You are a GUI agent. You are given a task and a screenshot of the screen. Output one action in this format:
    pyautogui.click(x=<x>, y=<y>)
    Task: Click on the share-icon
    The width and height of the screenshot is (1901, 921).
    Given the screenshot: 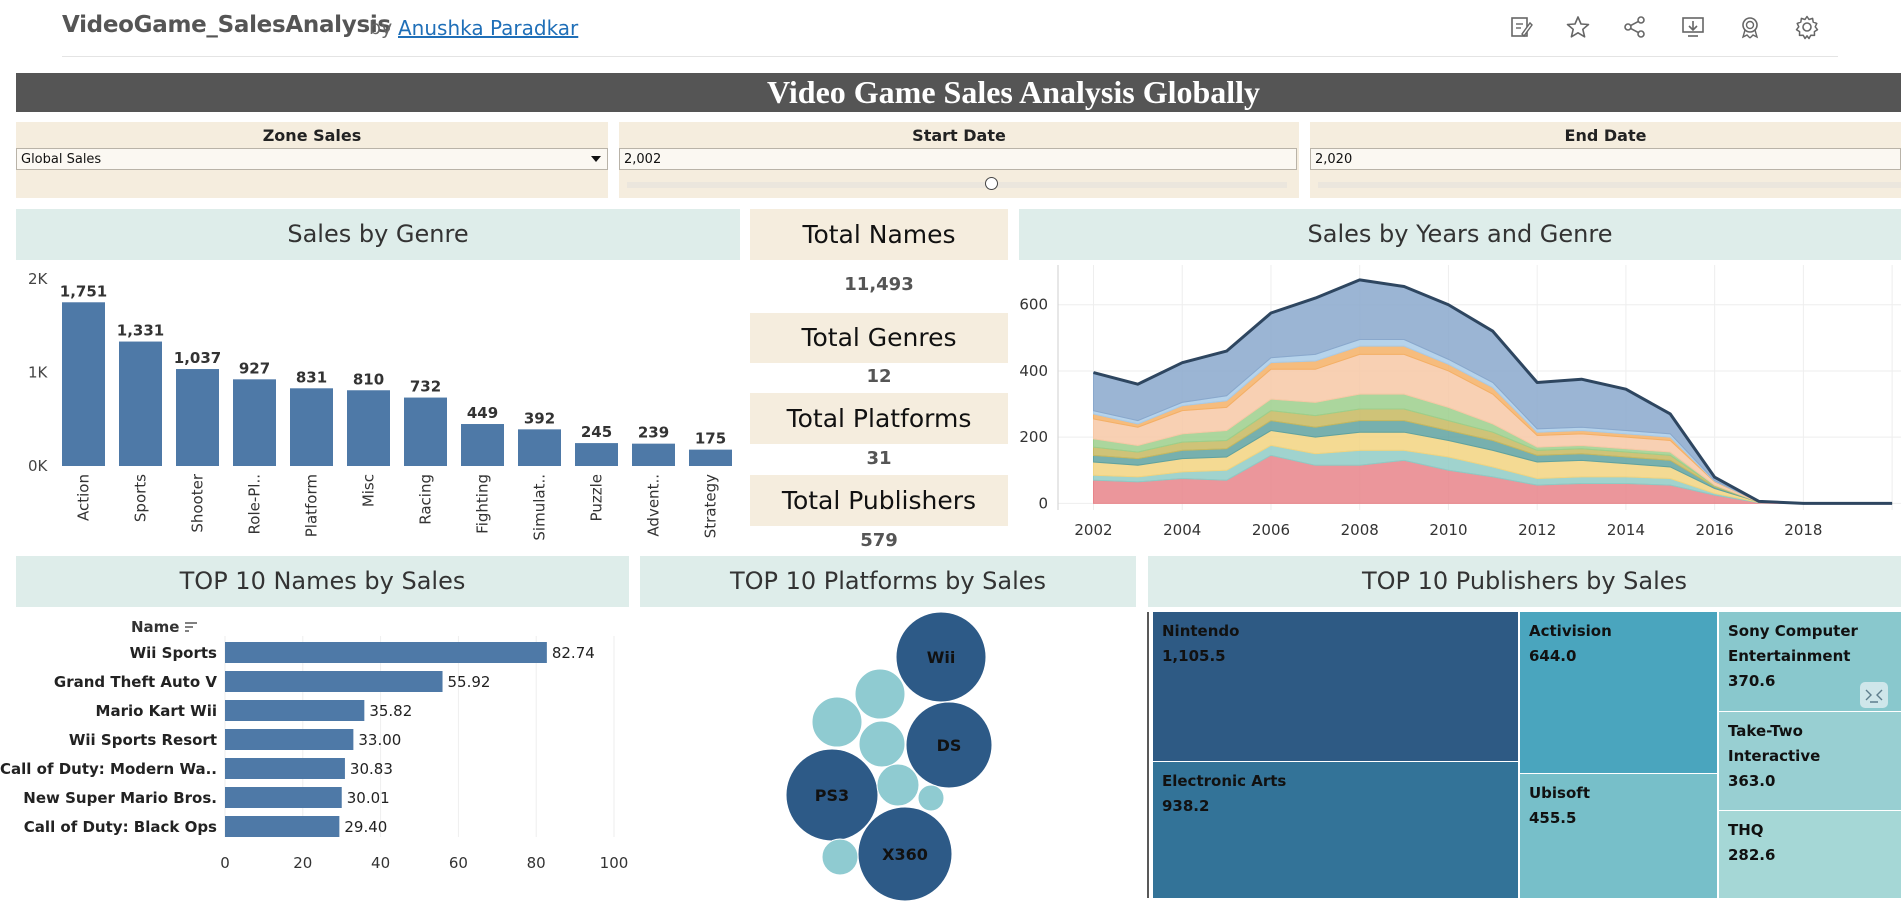 What is the action you would take?
    pyautogui.click(x=1635, y=27)
    